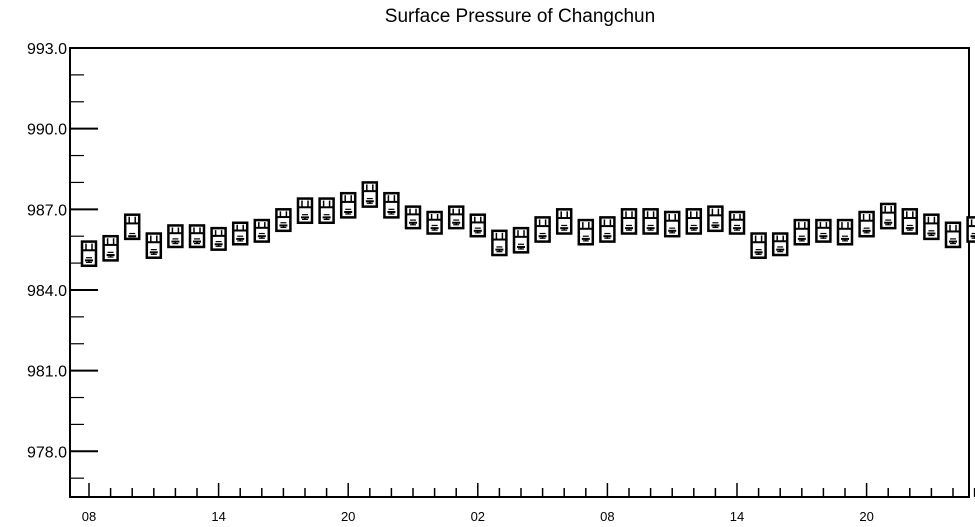 This screenshot has height=527, width=975. Describe the element at coordinates (528, 503) in the screenshot. I see `x-axis: 081420020814200208` at that location.